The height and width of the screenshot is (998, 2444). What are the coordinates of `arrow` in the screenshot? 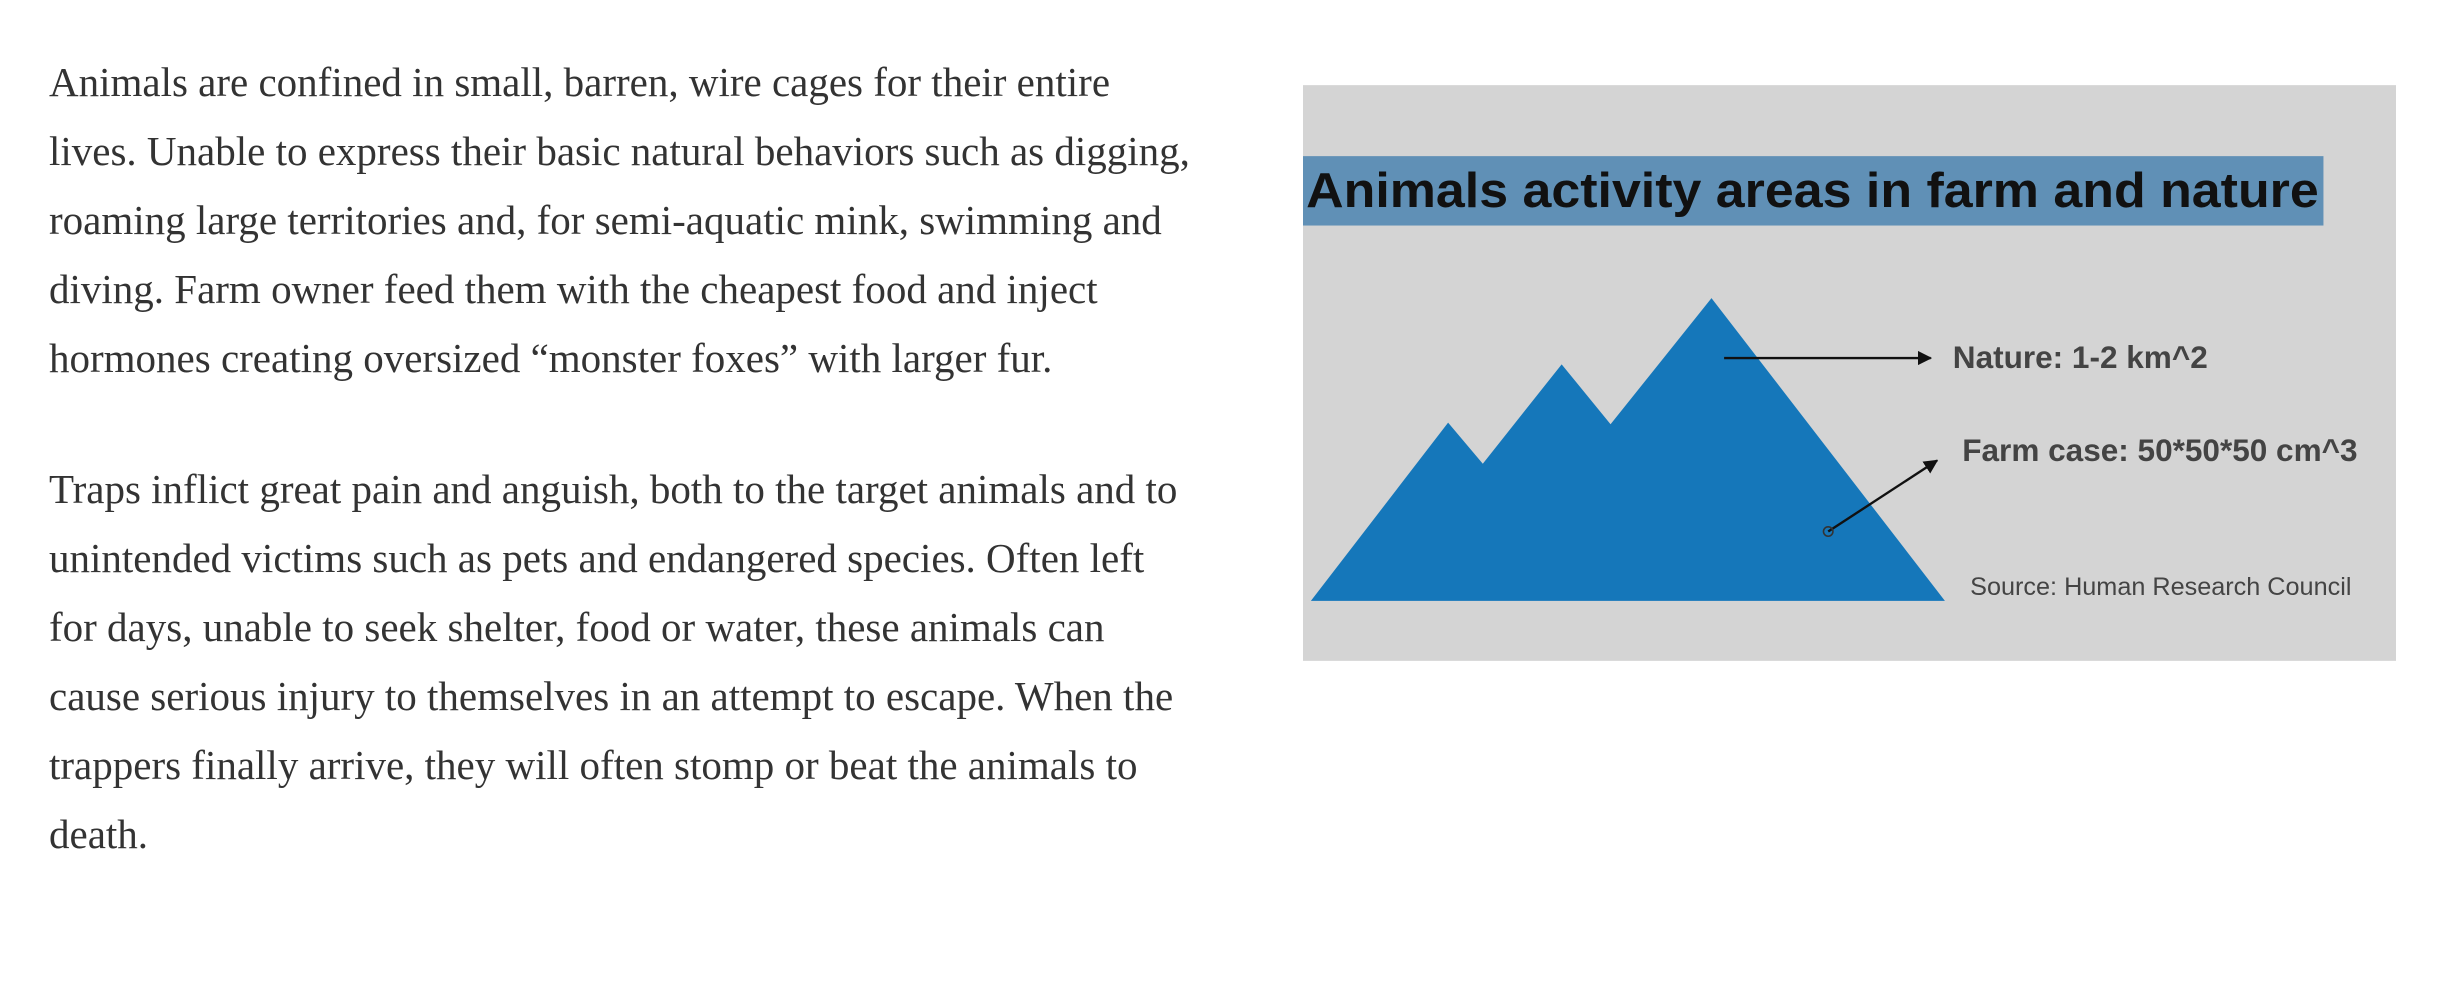 It's located at (1883, 496).